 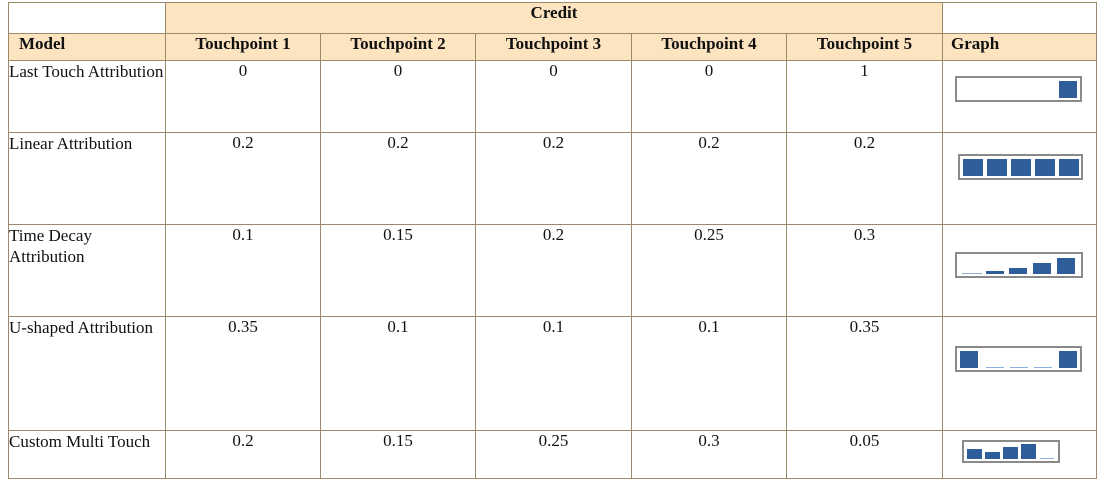 I want to click on graph-column-header: Graph, so click(x=1020, y=47).